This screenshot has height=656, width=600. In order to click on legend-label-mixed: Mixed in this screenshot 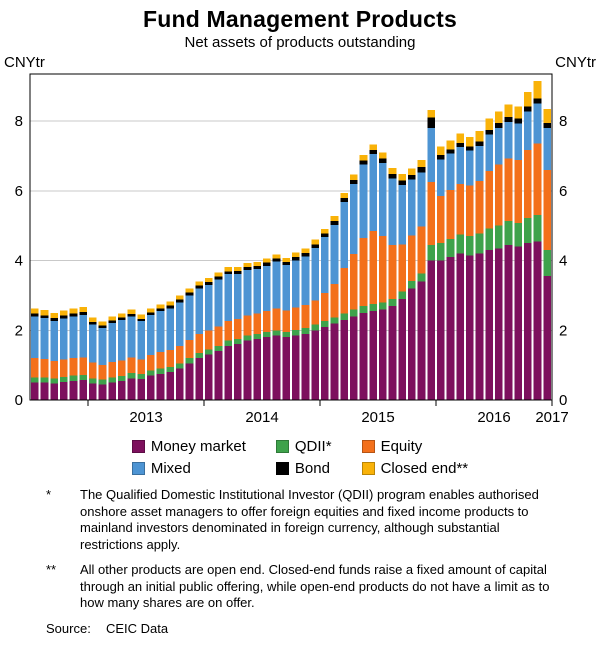, I will do `click(170, 468)`.